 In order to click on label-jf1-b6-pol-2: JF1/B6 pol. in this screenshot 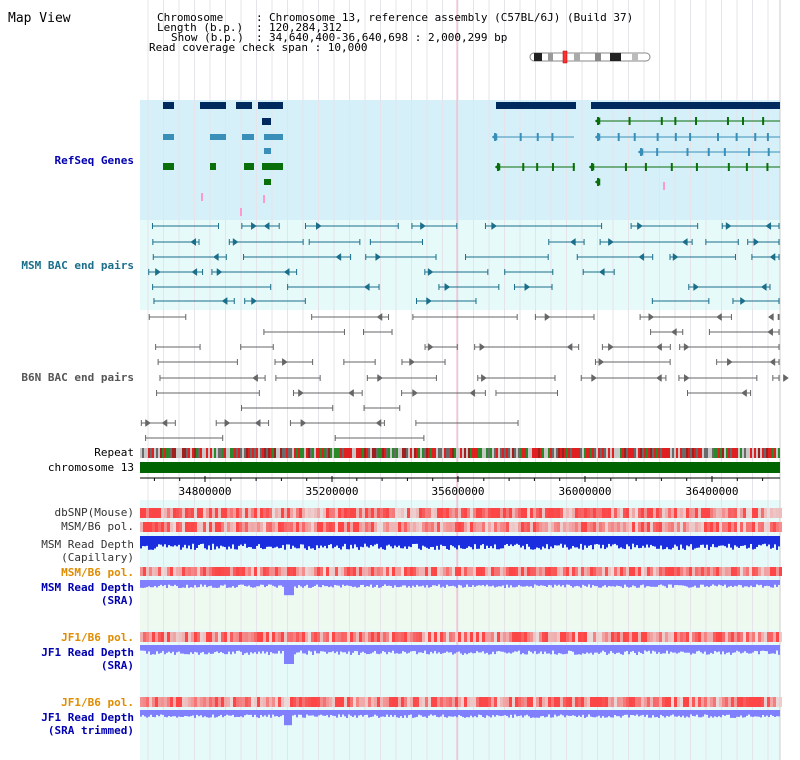, I will do `click(97, 702)`.